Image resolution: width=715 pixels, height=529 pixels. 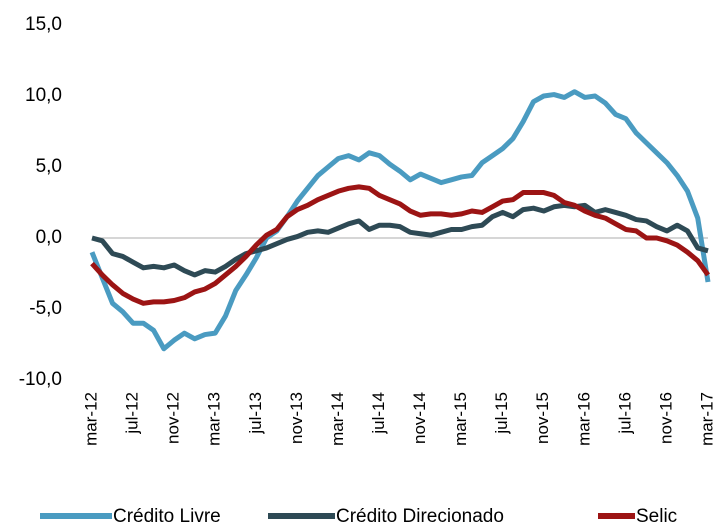 What do you see at coordinates (706, 419) in the screenshot?
I see `x-tick-label: mar-17` at bounding box center [706, 419].